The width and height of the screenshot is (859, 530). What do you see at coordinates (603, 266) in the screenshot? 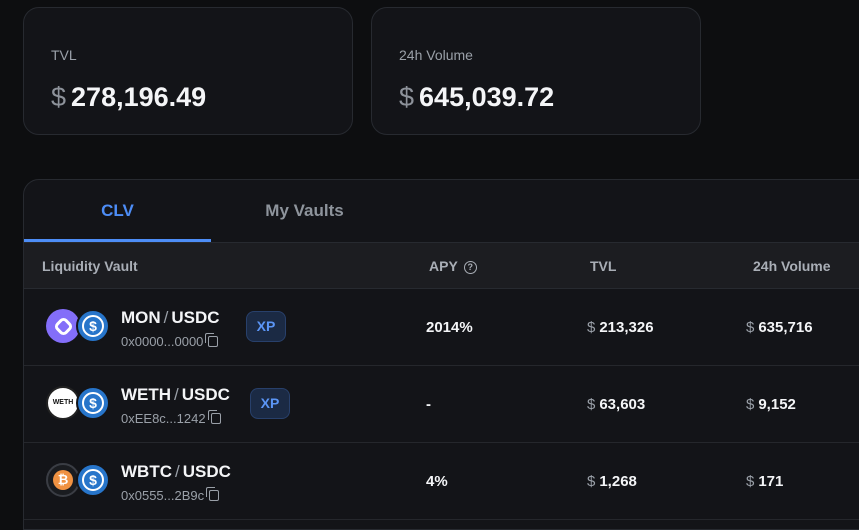
I see `col-tvl: TVL` at bounding box center [603, 266].